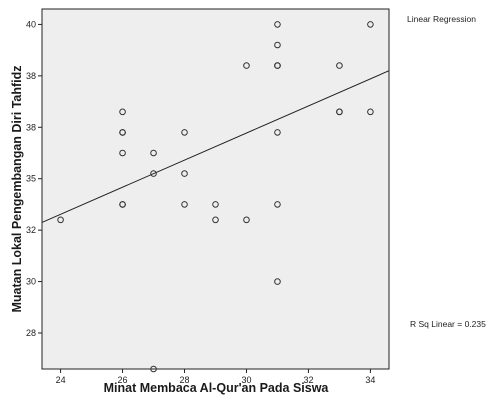 The width and height of the screenshot is (496, 408). What do you see at coordinates (370, 380) in the screenshot?
I see `x-tick-label: 34` at bounding box center [370, 380].